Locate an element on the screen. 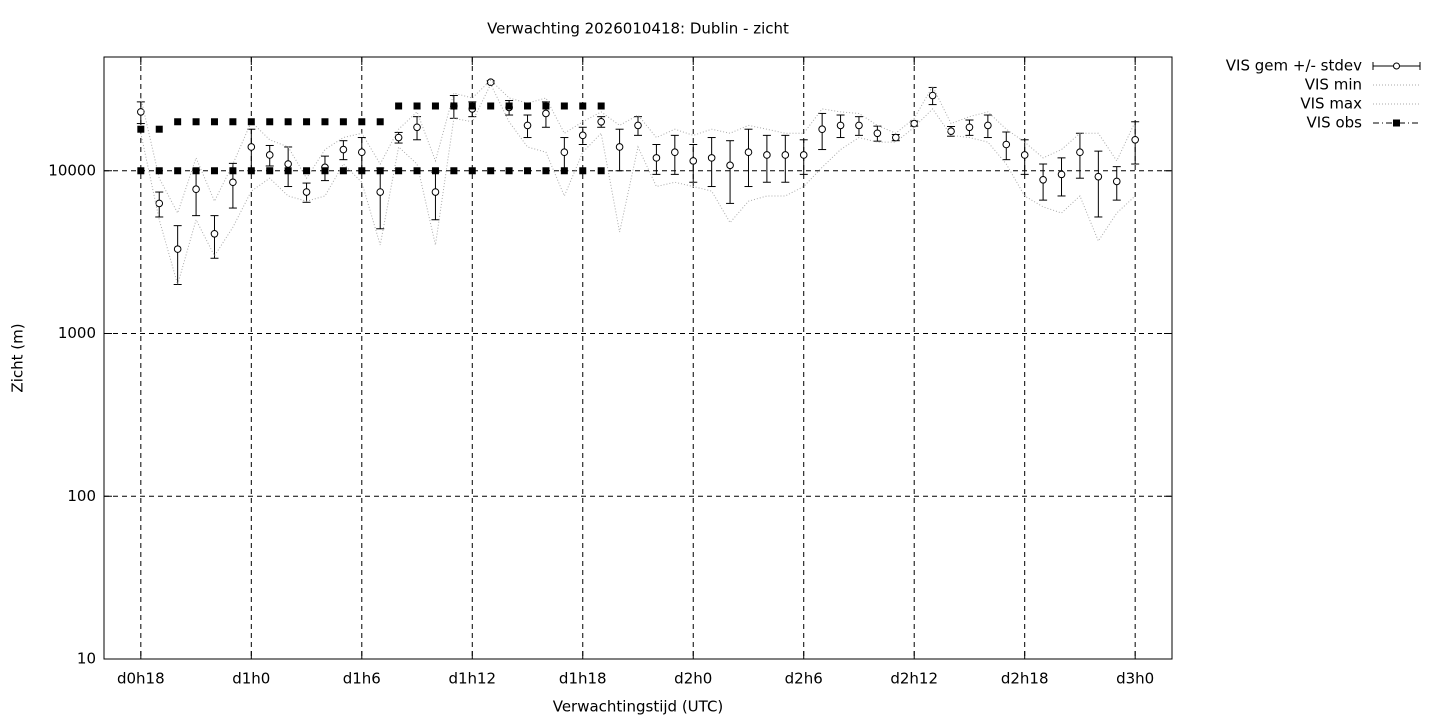  x-tick-label: d1h6 is located at coordinates (362, 679).